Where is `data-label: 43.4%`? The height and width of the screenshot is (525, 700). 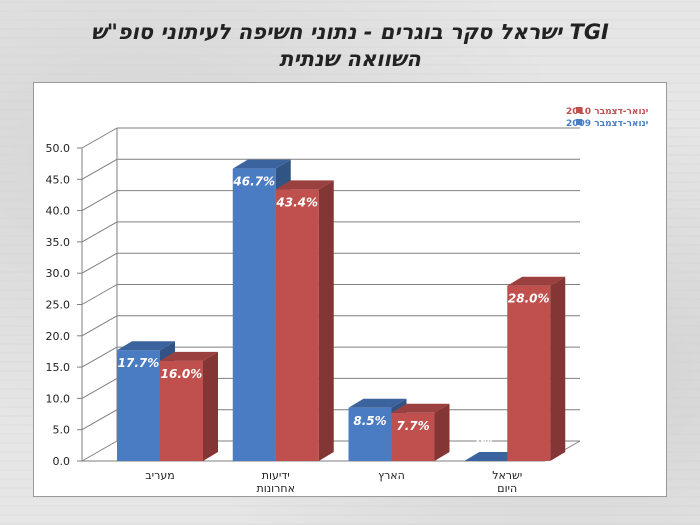
data-label: 43.4% is located at coordinates (296, 202).